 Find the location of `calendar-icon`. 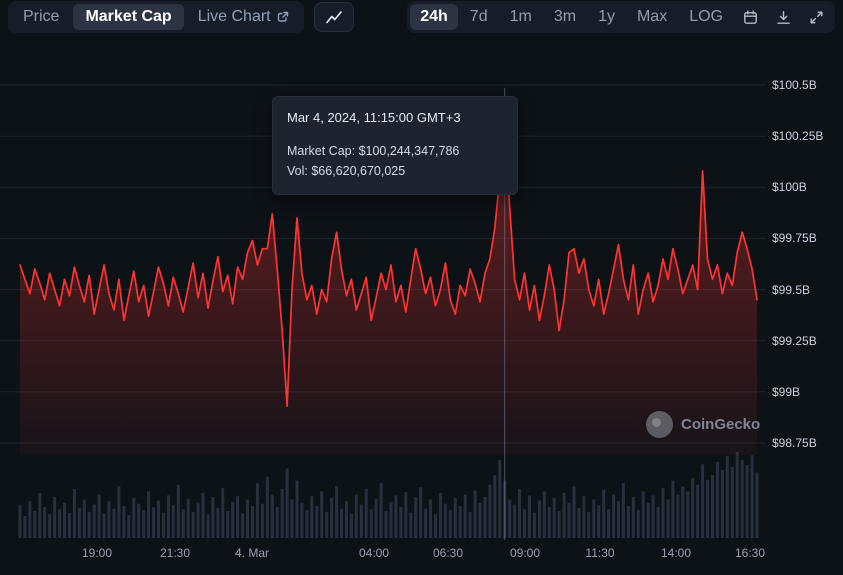

calendar-icon is located at coordinates (750, 17).